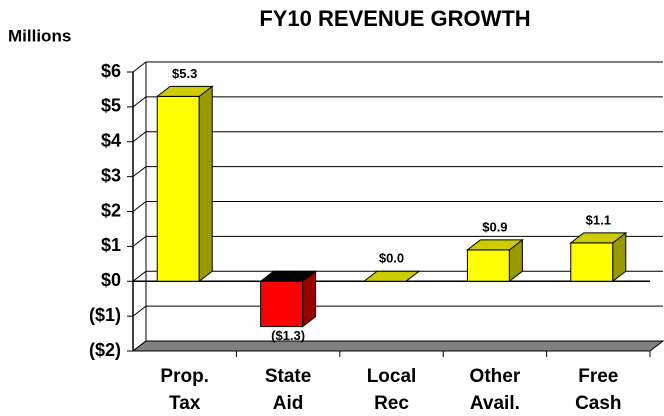 The height and width of the screenshot is (416, 664). Describe the element at coordinates (205, 184) in the screenshot. I see `bar-side` at that location.